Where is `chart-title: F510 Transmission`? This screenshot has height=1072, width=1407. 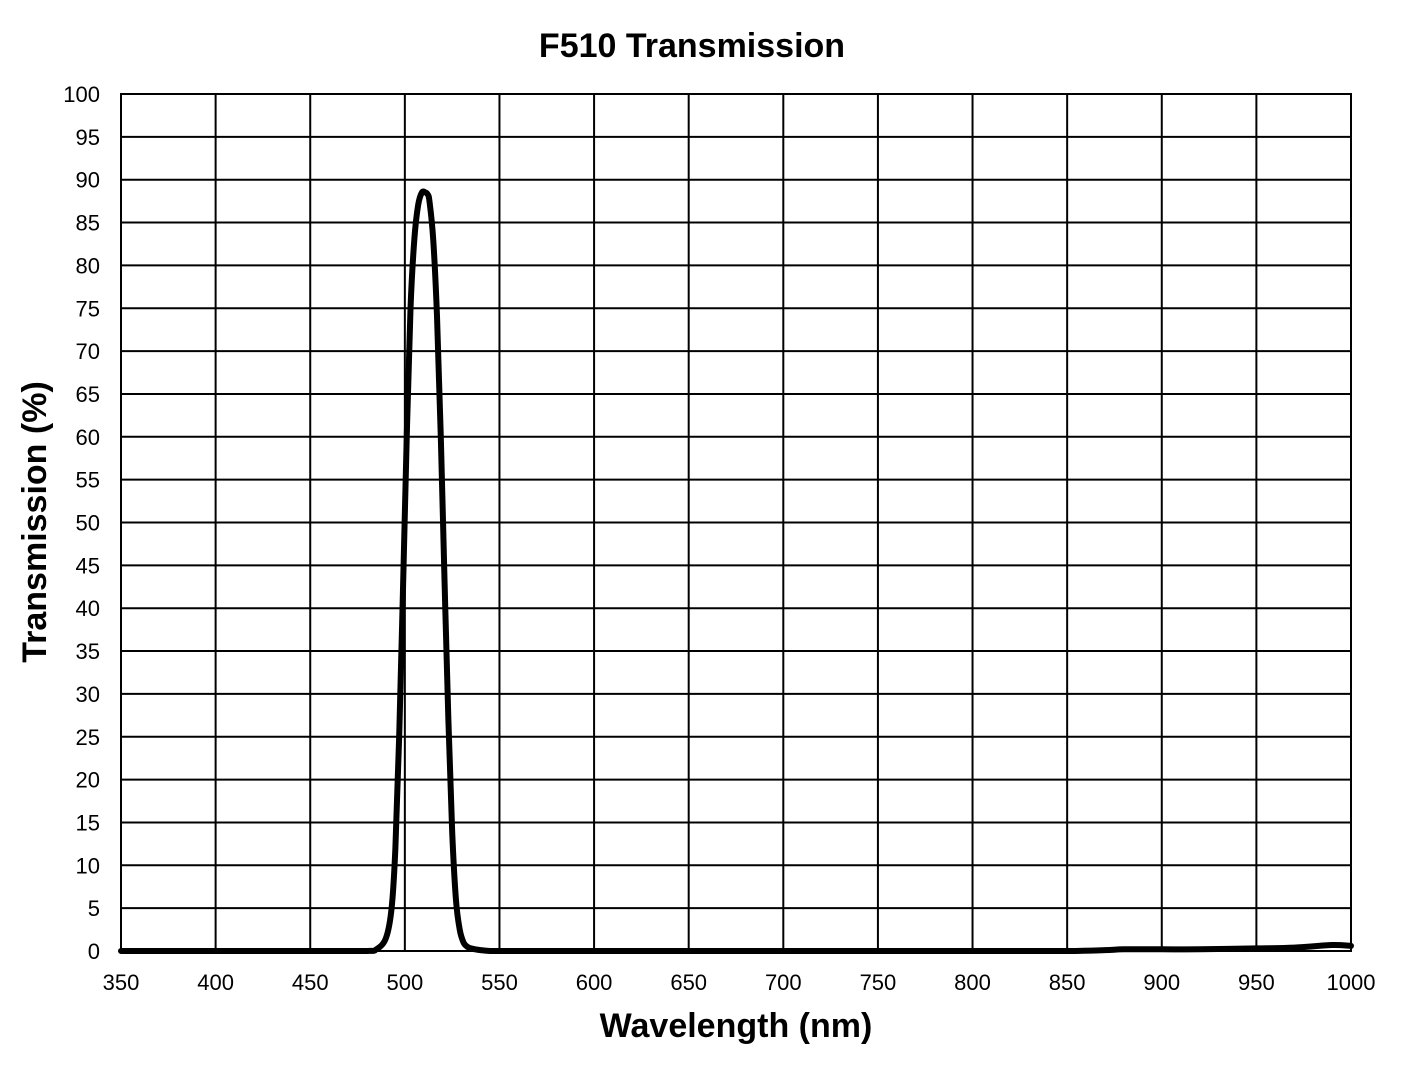 chart-title: F510 Transmission is located at coordinates (692, 46).